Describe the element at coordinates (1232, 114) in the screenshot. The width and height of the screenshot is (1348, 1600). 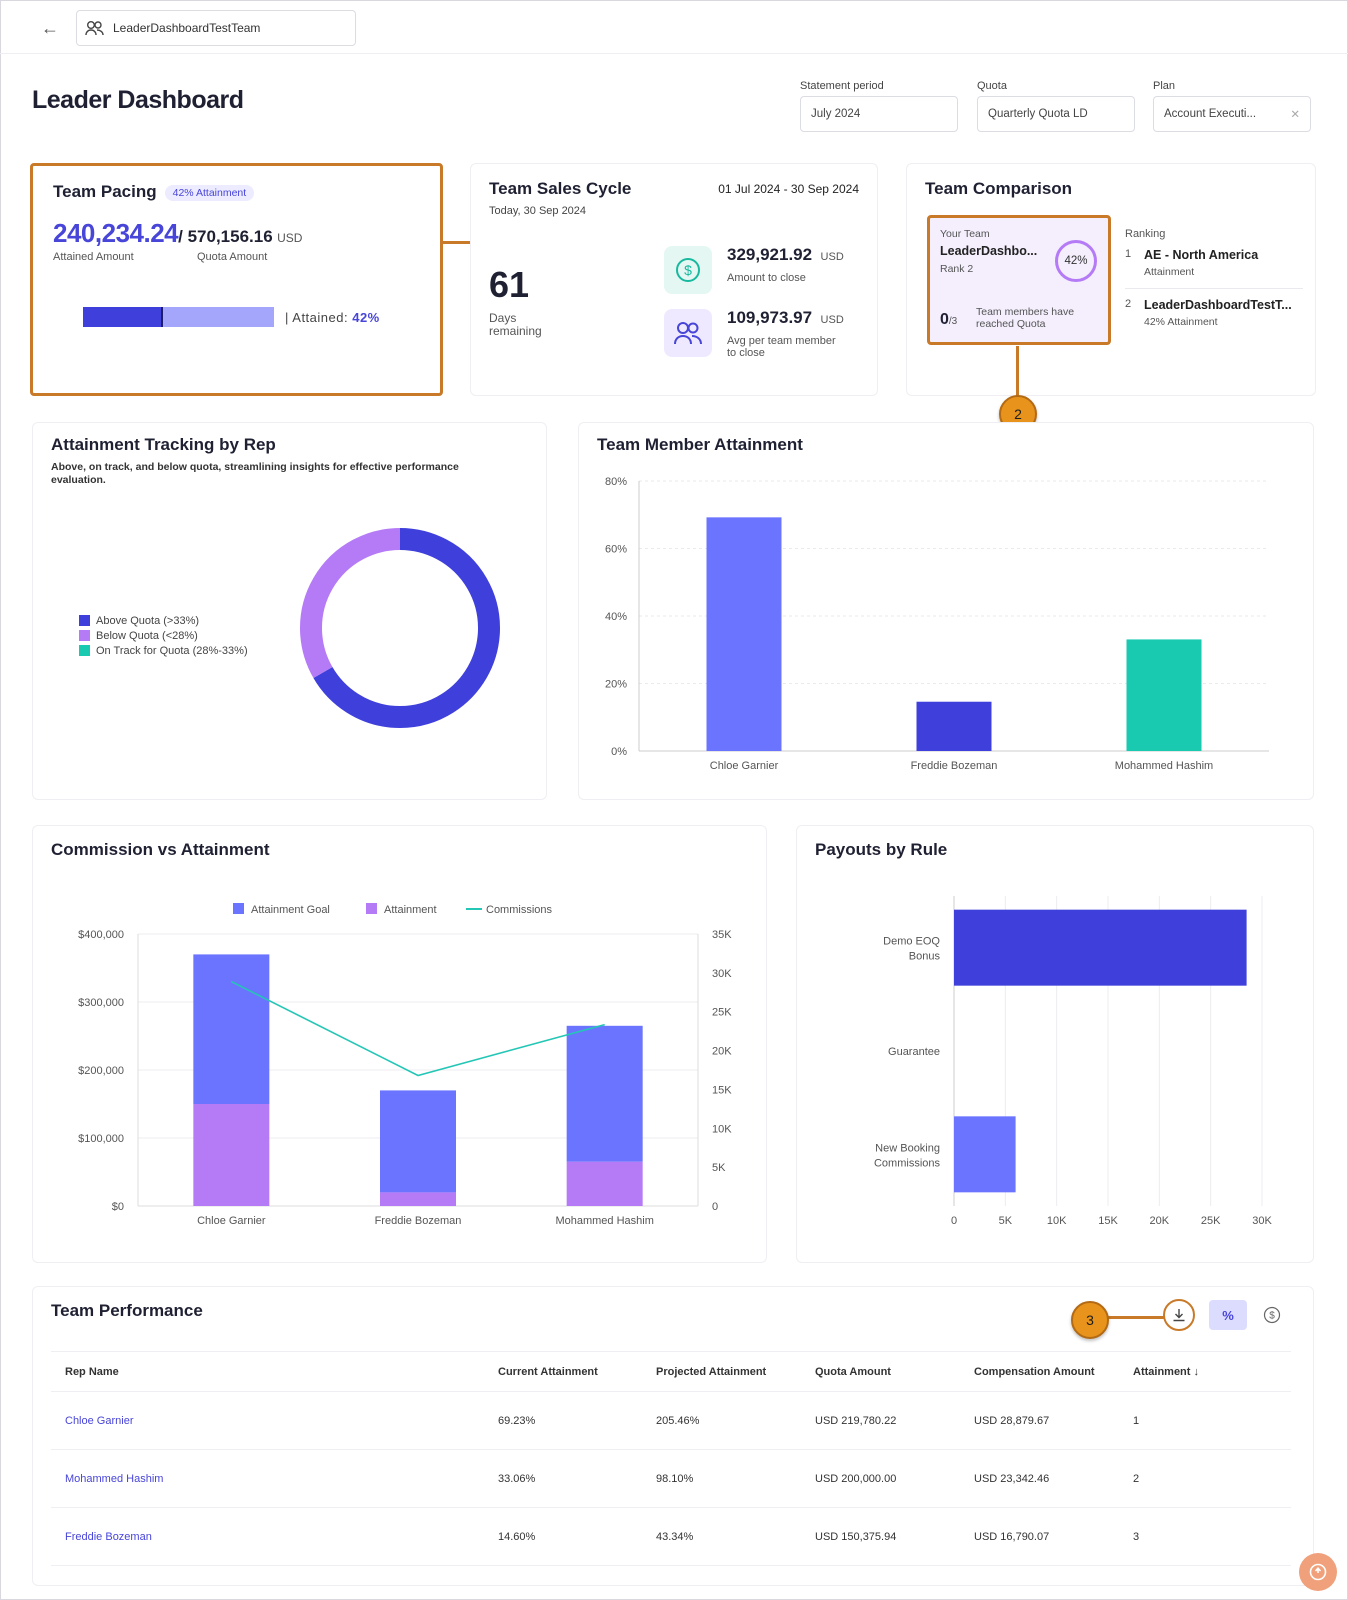
I see `plan-select: Account Executi... ✕` at that location.